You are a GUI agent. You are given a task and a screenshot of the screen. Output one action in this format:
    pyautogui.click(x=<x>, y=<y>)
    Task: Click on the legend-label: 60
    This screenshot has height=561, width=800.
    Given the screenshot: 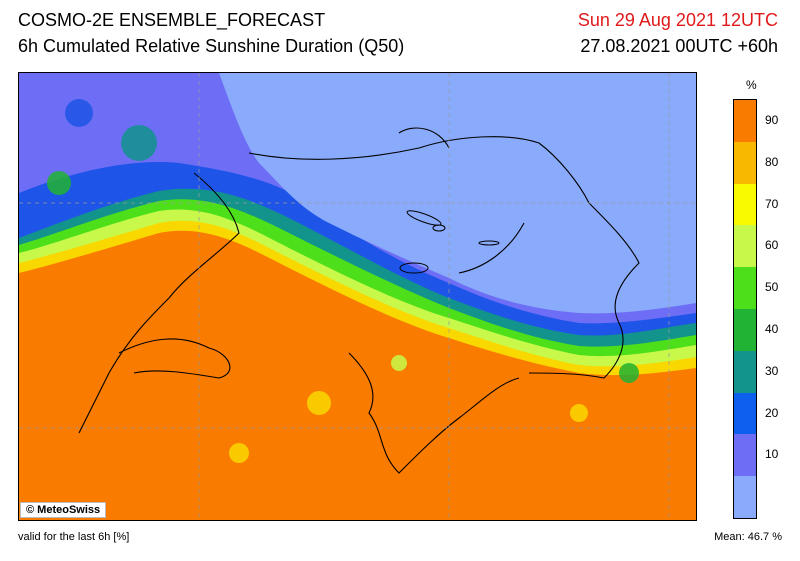 What is the action you would take?
    pyautogui.click(x=772, y=245)
    